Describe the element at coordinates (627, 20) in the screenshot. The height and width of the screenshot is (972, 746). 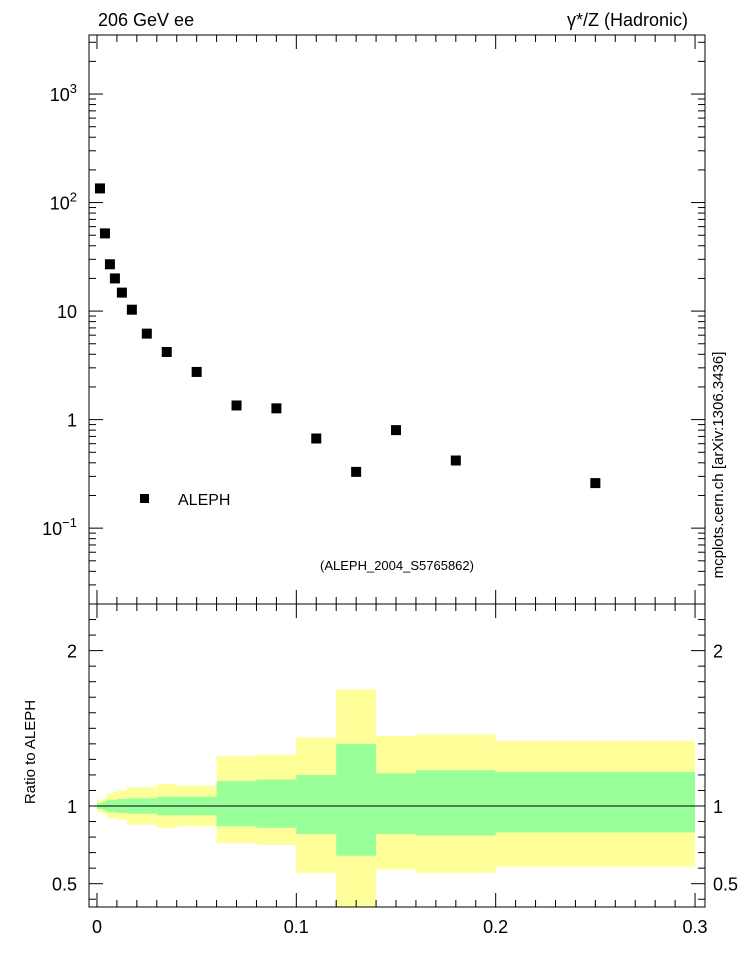
I see `header-right: γ*/Z (Hadronic)` at that location.